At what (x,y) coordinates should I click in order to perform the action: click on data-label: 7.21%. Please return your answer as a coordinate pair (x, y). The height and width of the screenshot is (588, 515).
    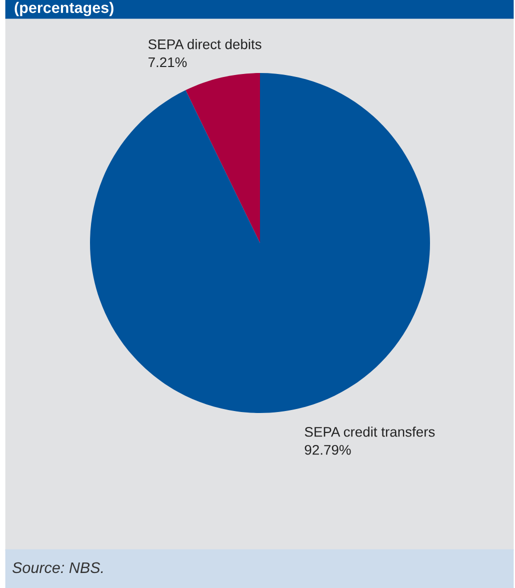
    Looking at the image, I should click on (167, 62).